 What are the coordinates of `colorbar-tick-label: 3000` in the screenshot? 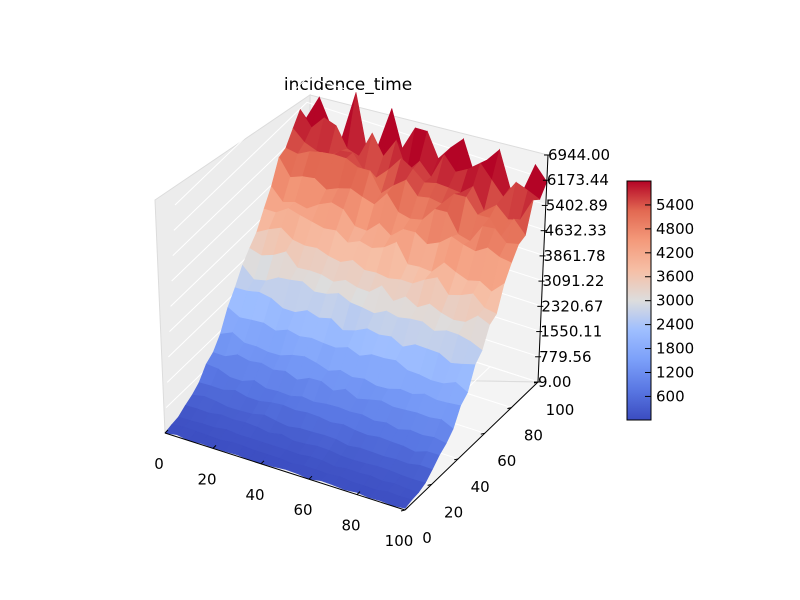 It's located at (675, 301).